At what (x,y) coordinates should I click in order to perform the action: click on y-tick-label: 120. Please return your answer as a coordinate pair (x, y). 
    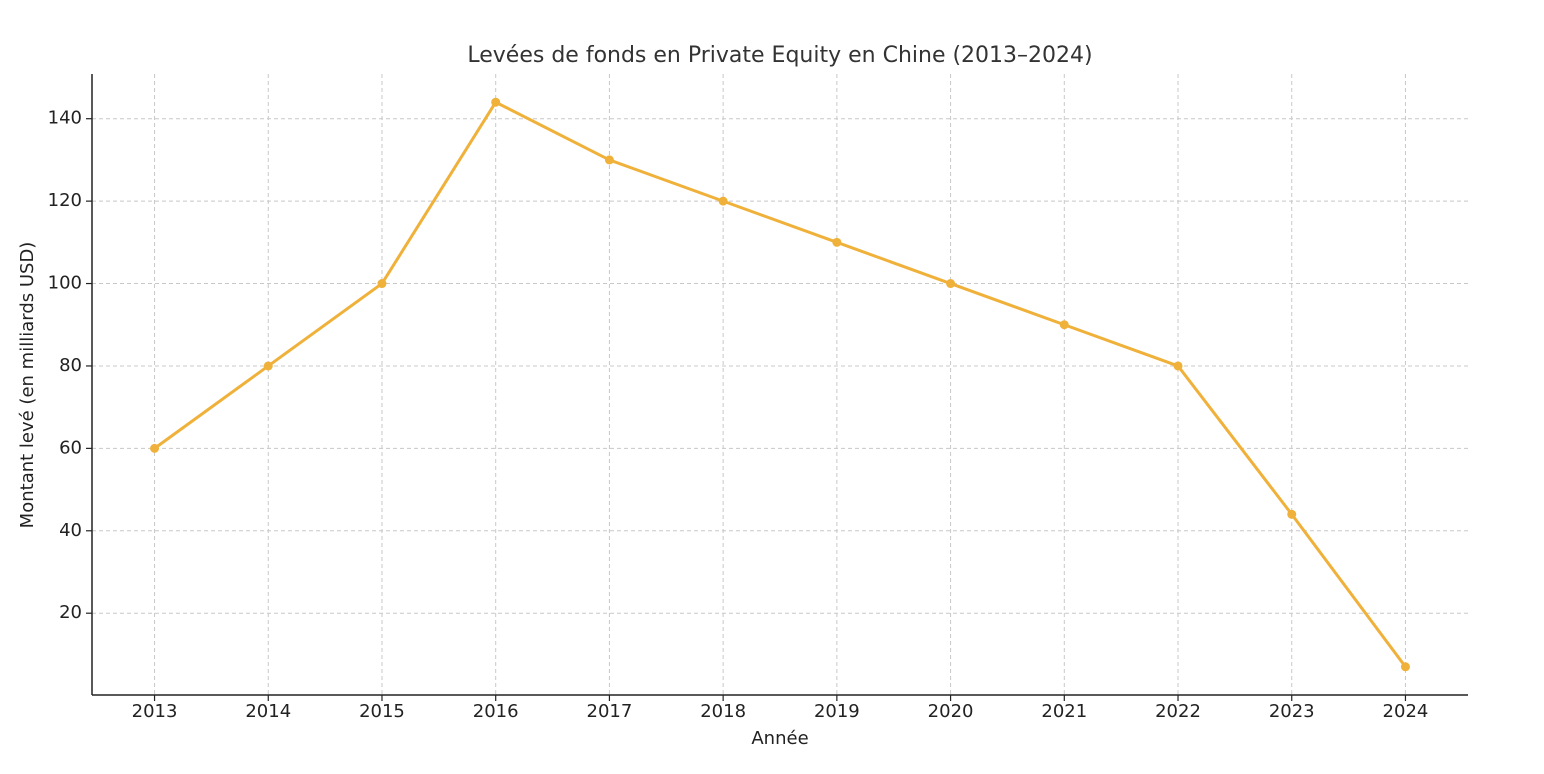
    Looking at the image, I should click on (65, 200).